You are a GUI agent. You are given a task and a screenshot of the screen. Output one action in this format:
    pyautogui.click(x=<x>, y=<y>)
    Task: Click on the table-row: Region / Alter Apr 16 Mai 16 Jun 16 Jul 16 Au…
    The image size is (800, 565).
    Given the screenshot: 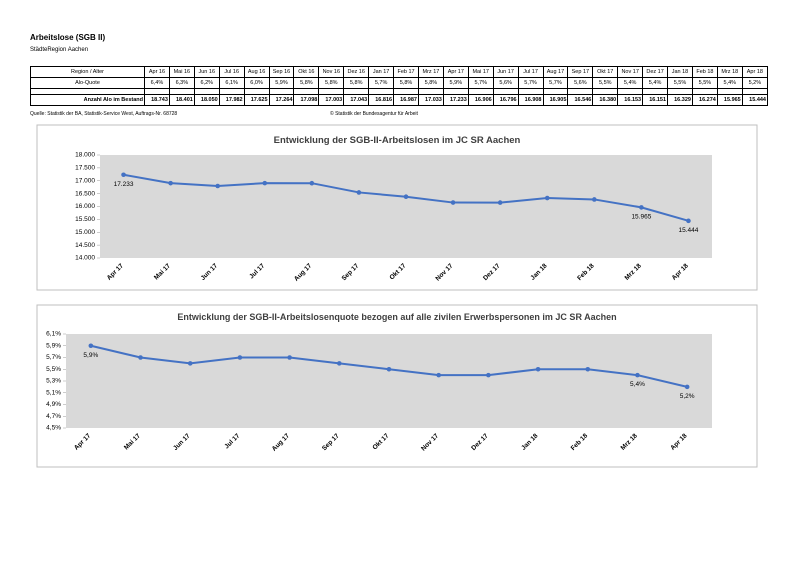 What is the action you would take?
    pyautogui.click(x=399, y=72)
    